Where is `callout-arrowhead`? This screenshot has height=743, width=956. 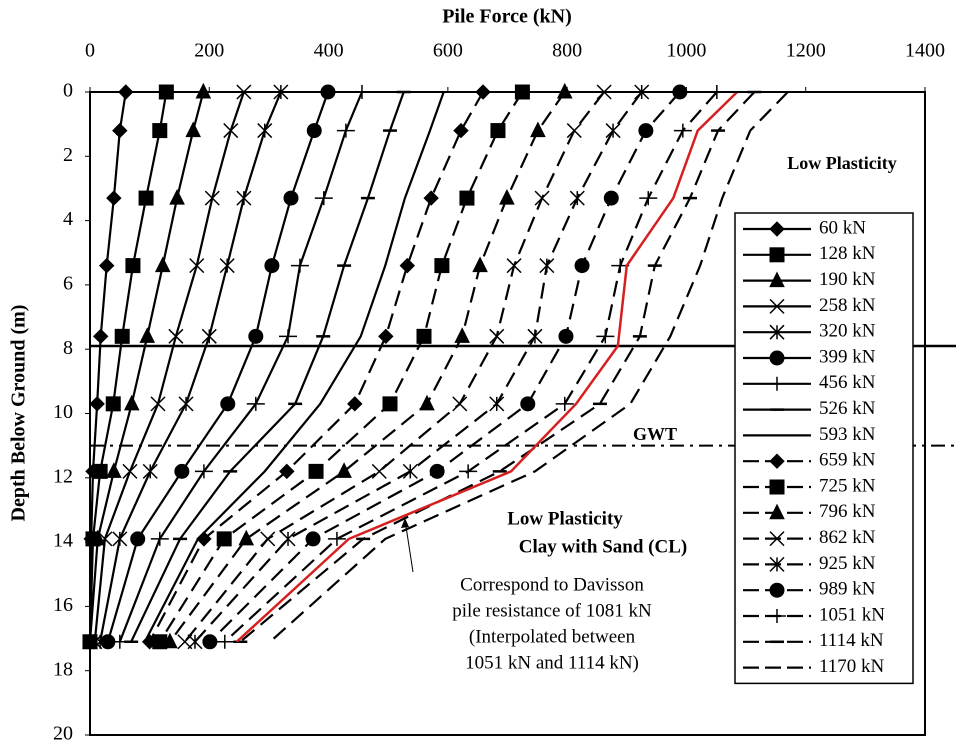 callout-arrowhead is located at coordinates (405, 523).